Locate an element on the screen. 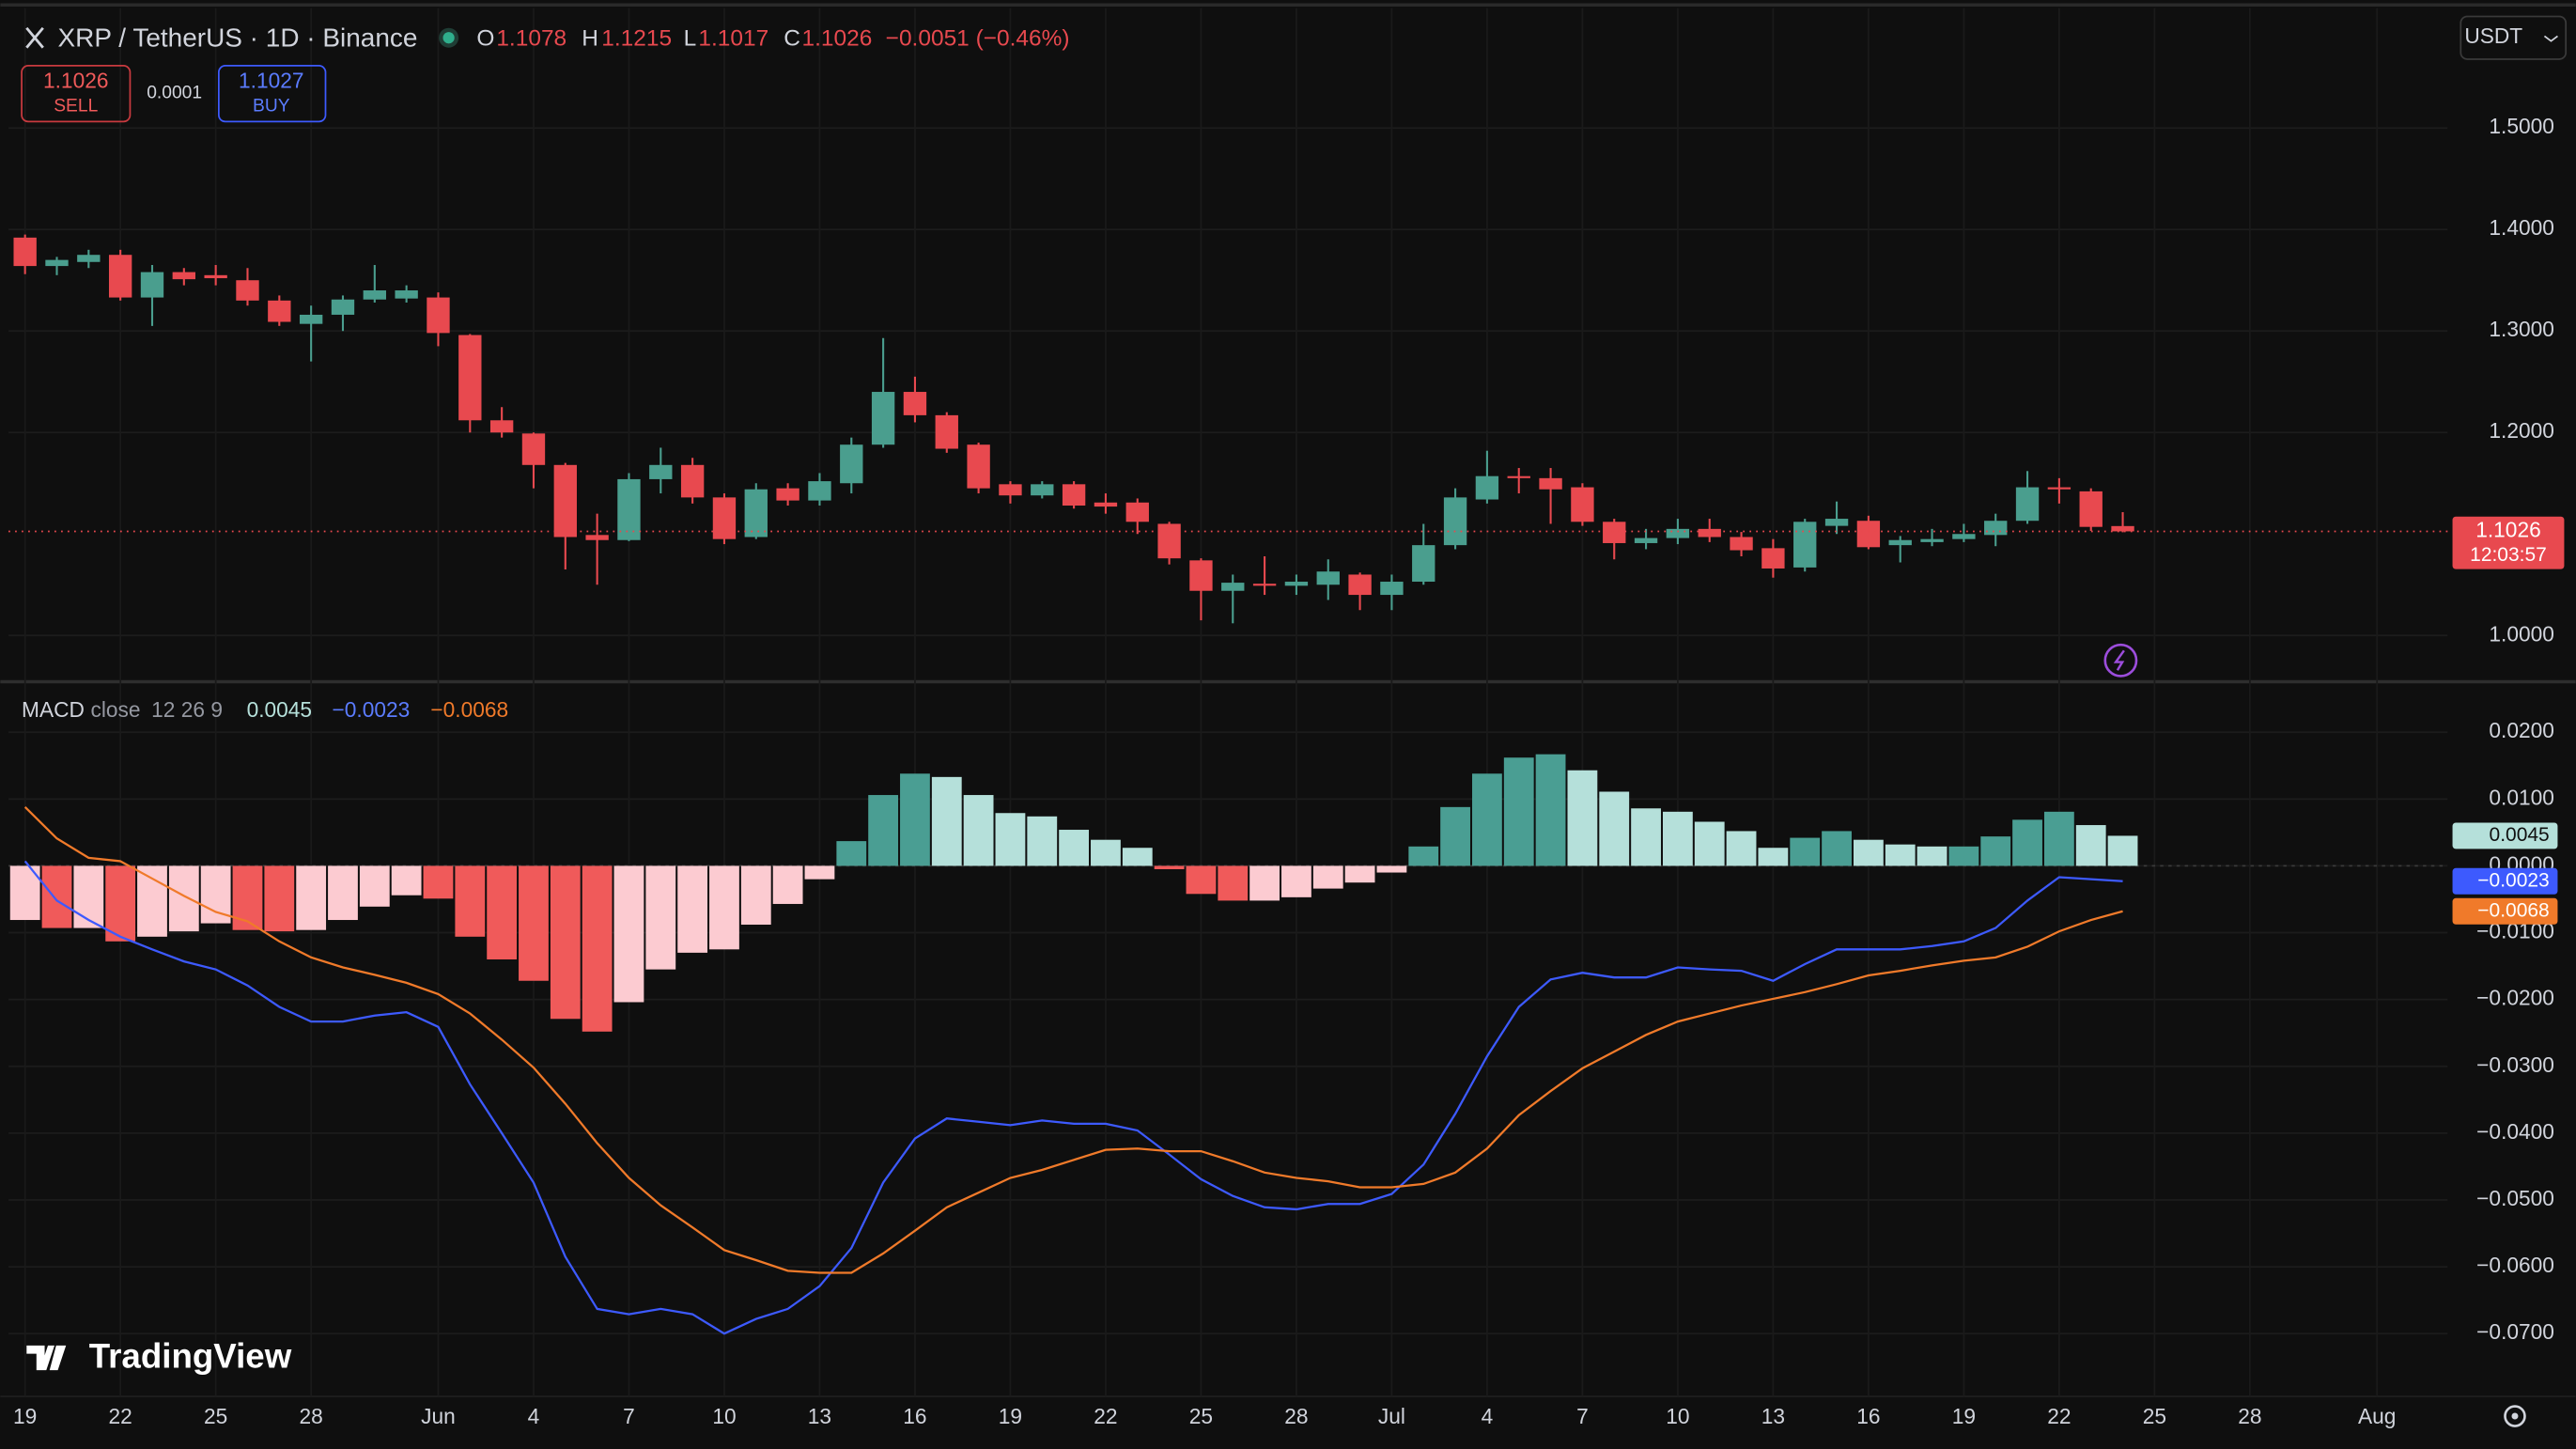  y-tick-label: 1.2000 is located at coordinates (2521, 430).